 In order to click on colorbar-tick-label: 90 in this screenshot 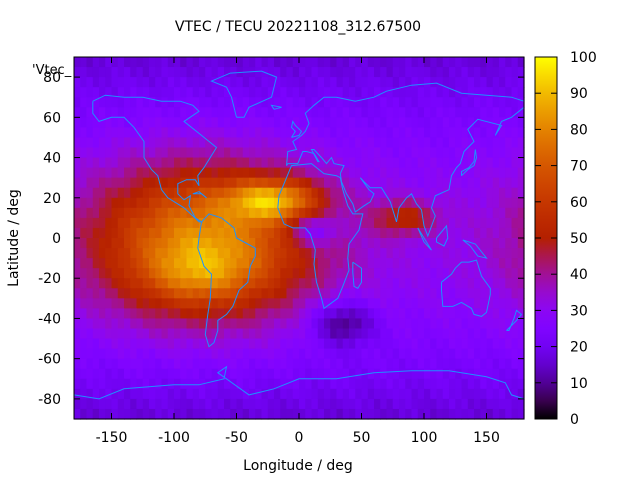, I will do `click(579, 94)`.